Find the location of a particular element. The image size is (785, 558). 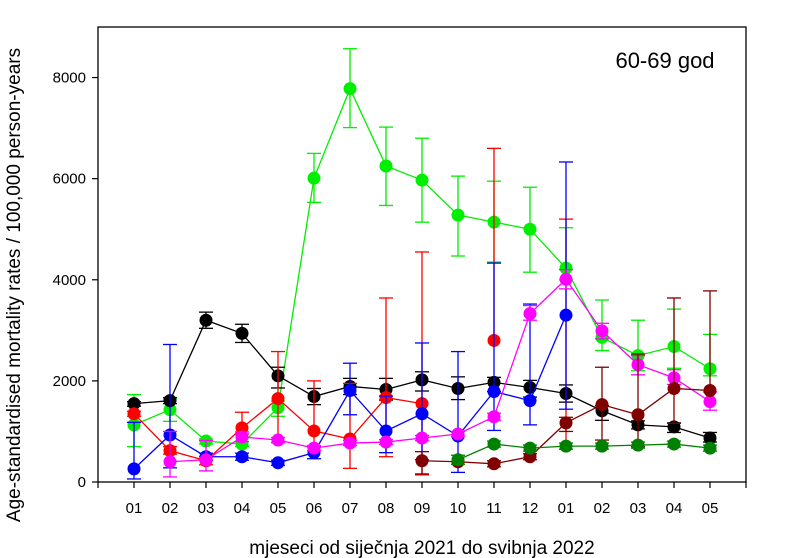

x-tick-label: 12 is located at coordinates (530, 508).